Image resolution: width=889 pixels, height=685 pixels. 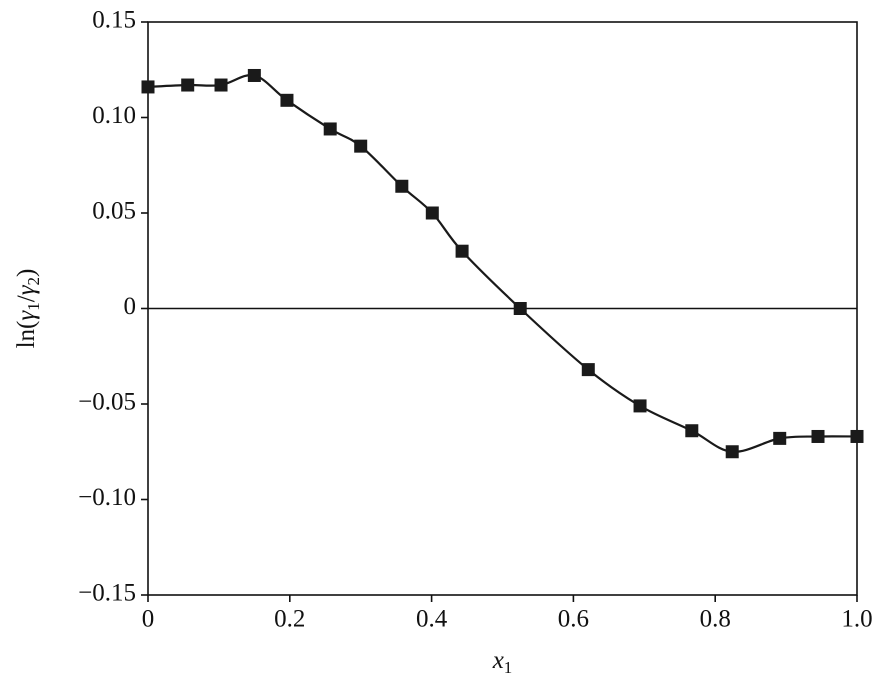 What do you see at coordinates (107, 402) in the screenshot?
I see `y-tick-label: −0.05` at bounding box center [107, 402].